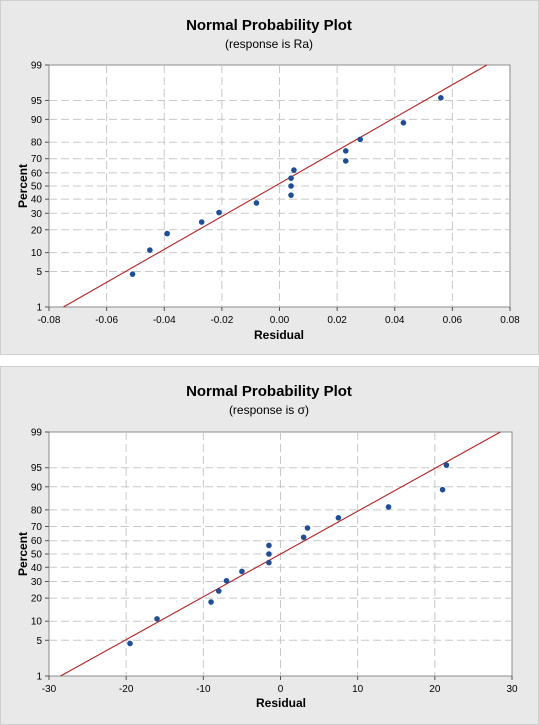 This screenshot has width=539, height=725. I want to click on x-tick-label: -0.08, so click(49, 320).